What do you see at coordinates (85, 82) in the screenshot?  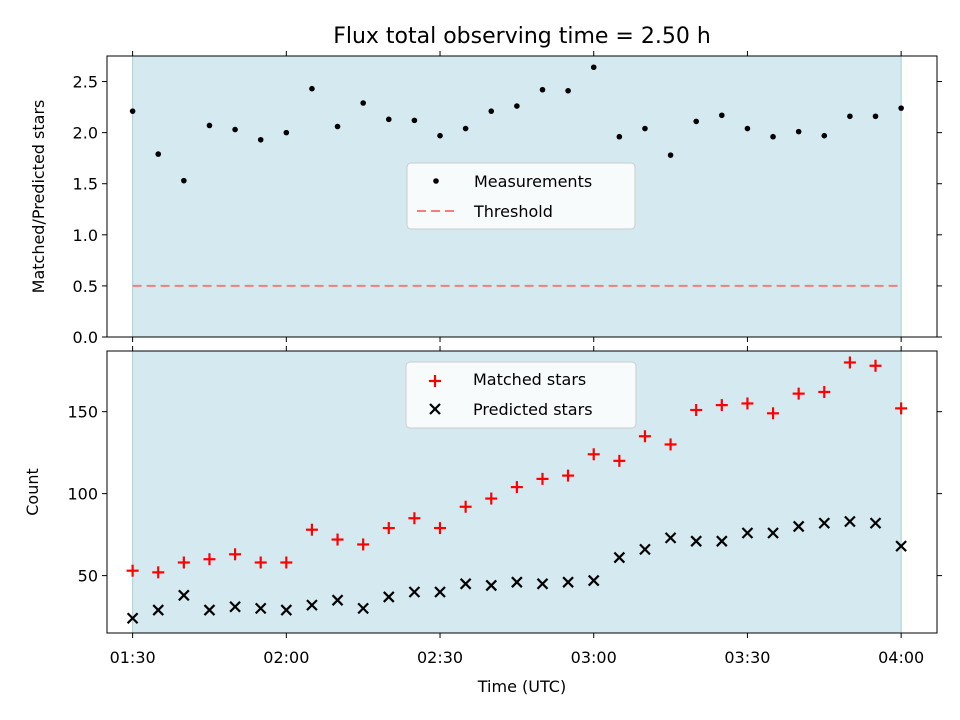 I see `y-tick-label: 2.5` at bounding box center [85, 82].